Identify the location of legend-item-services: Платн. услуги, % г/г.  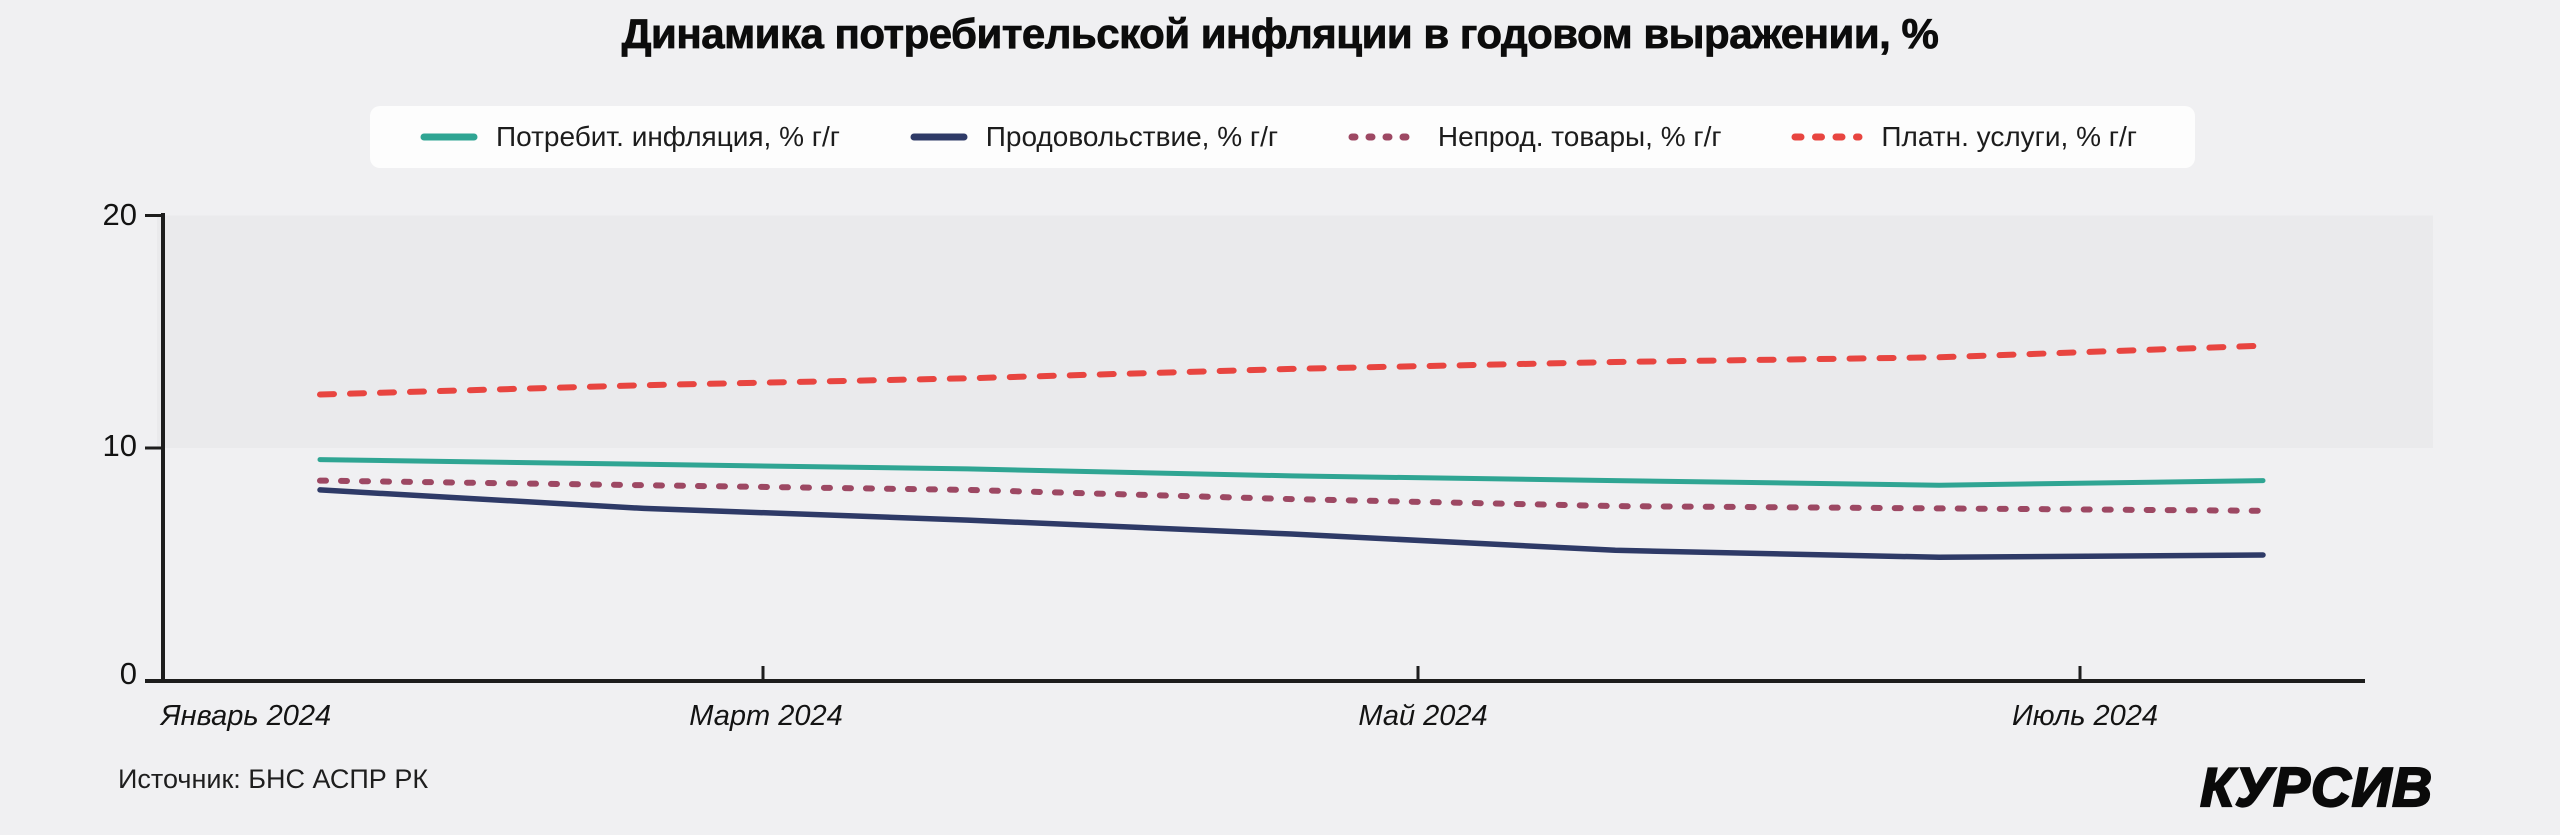
(1964, 137).